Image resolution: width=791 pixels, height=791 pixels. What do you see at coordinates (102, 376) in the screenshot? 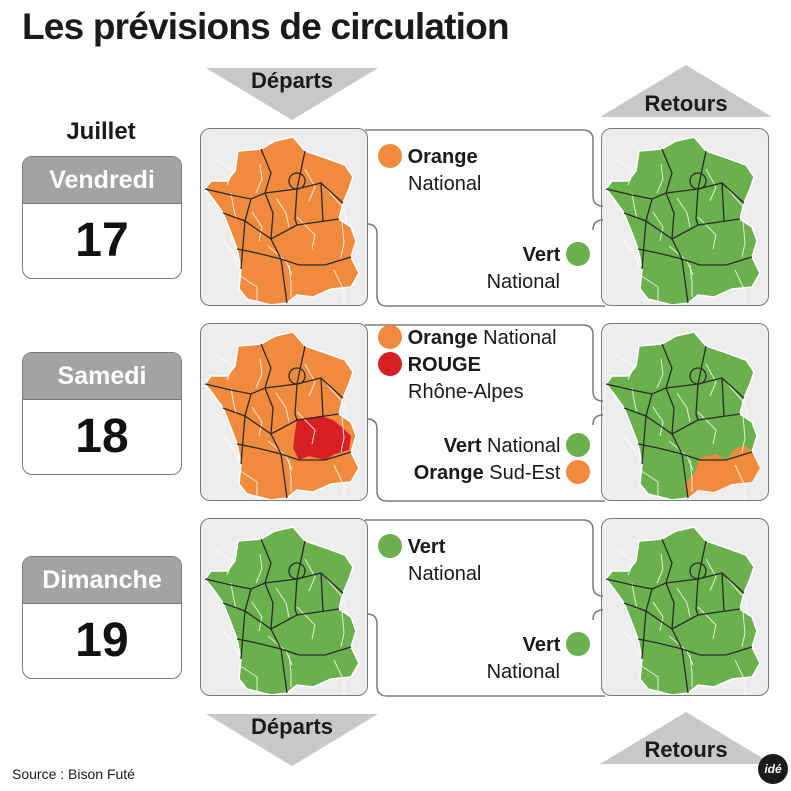
I see `day-name: Samedi` at bounding box center [102, 376].